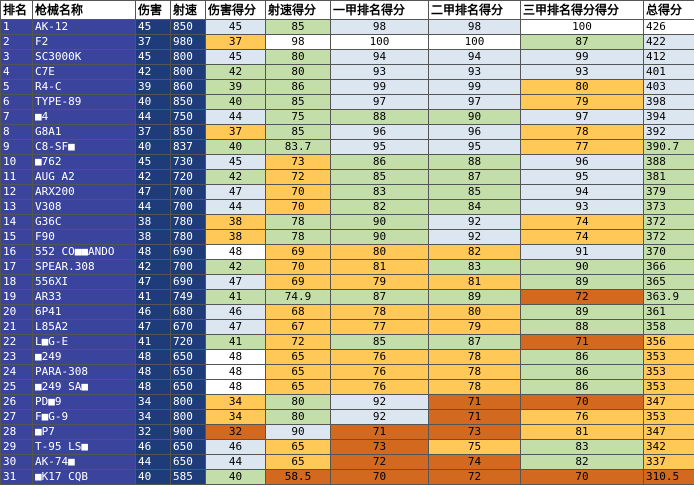 This screenshot has height=487, width=694. I want to click on rank-name-cell: 552 CO■■ANDO, so click(84, 252).